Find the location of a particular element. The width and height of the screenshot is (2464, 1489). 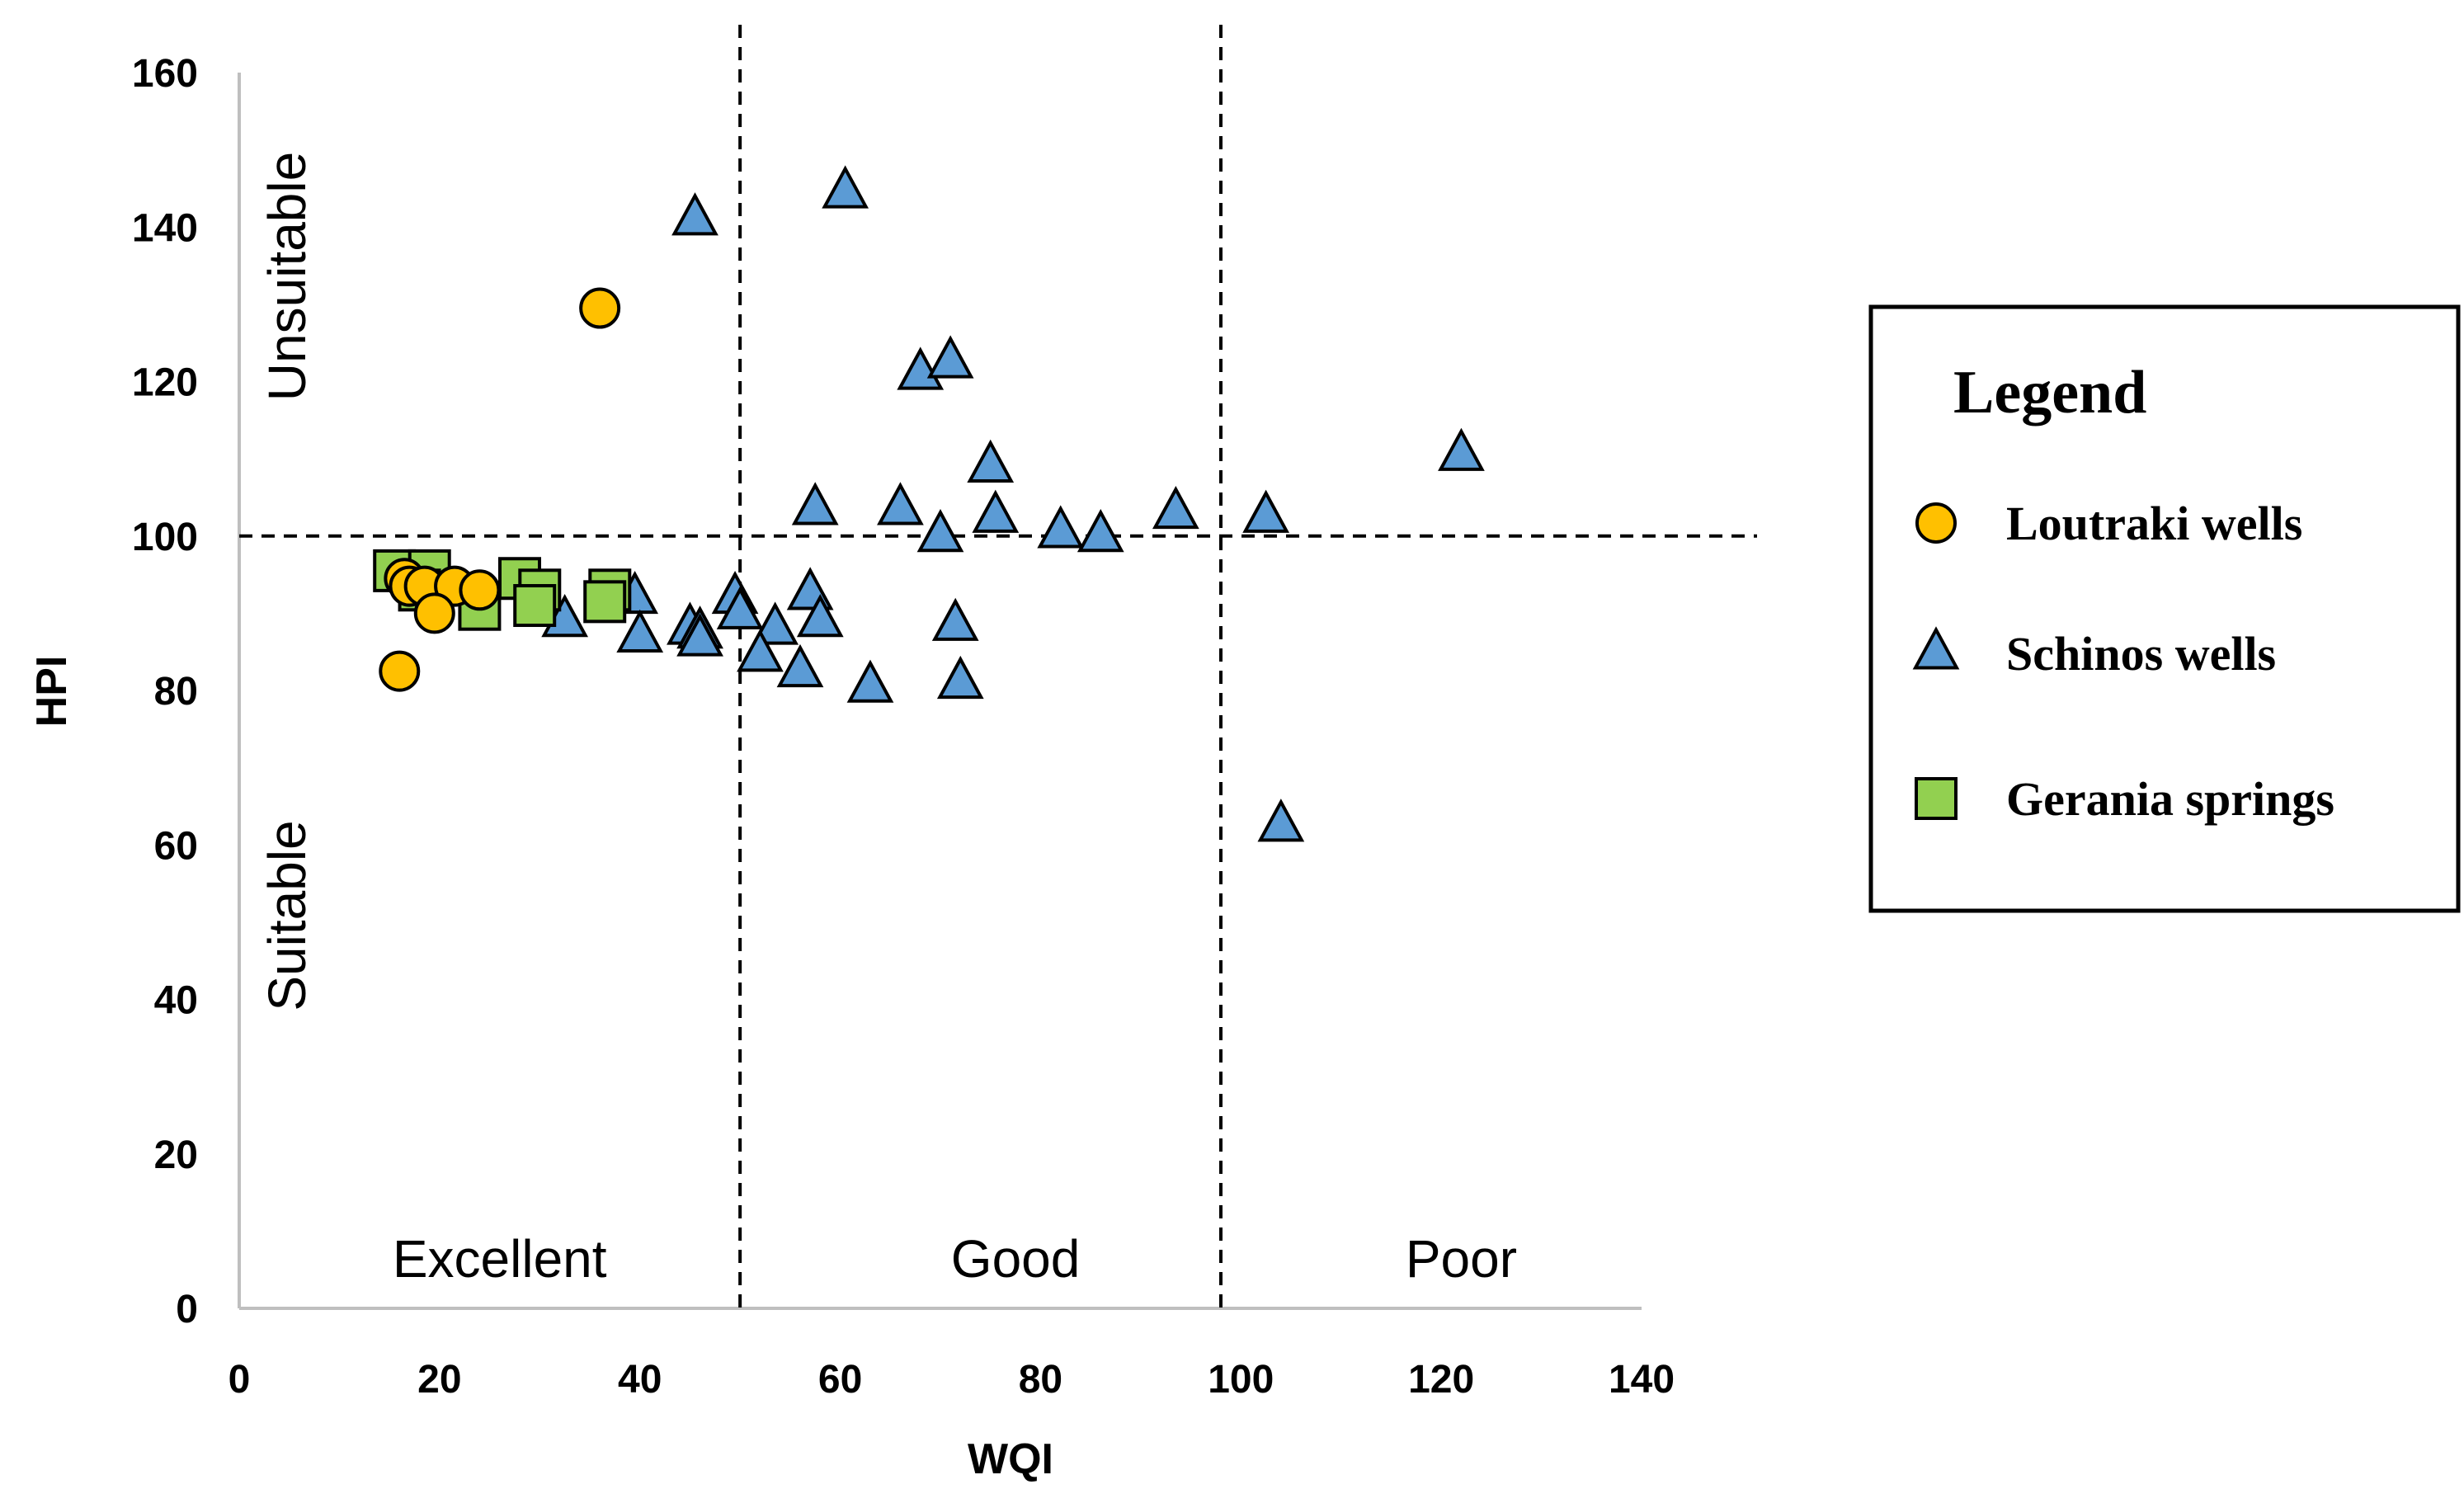

x-tick-label: 80 is located at coordinates (1040, 1380).